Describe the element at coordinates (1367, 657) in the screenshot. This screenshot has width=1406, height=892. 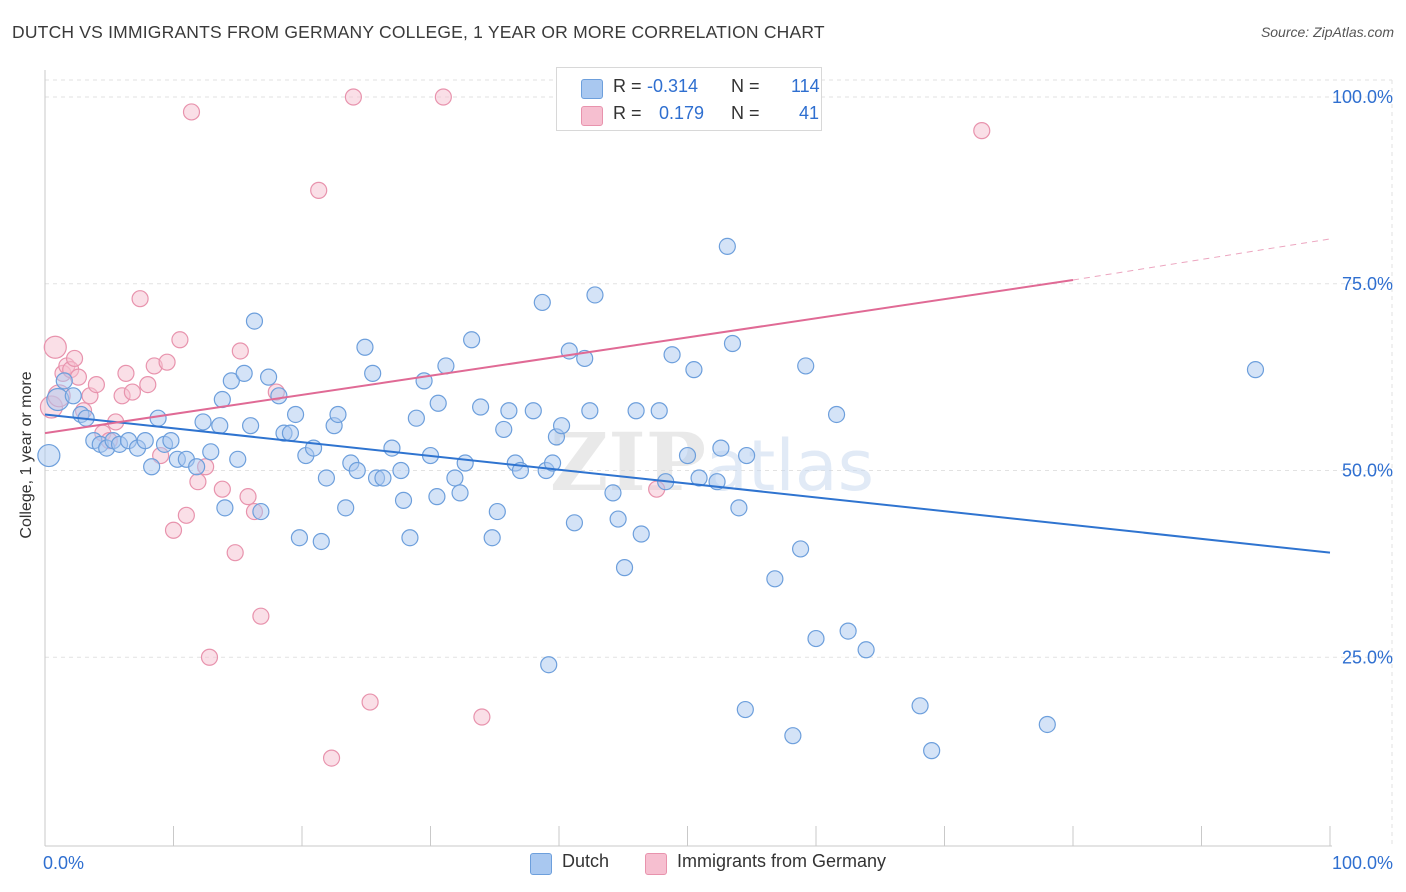
I see `y-tick-label-25: 25.0%` at that location.